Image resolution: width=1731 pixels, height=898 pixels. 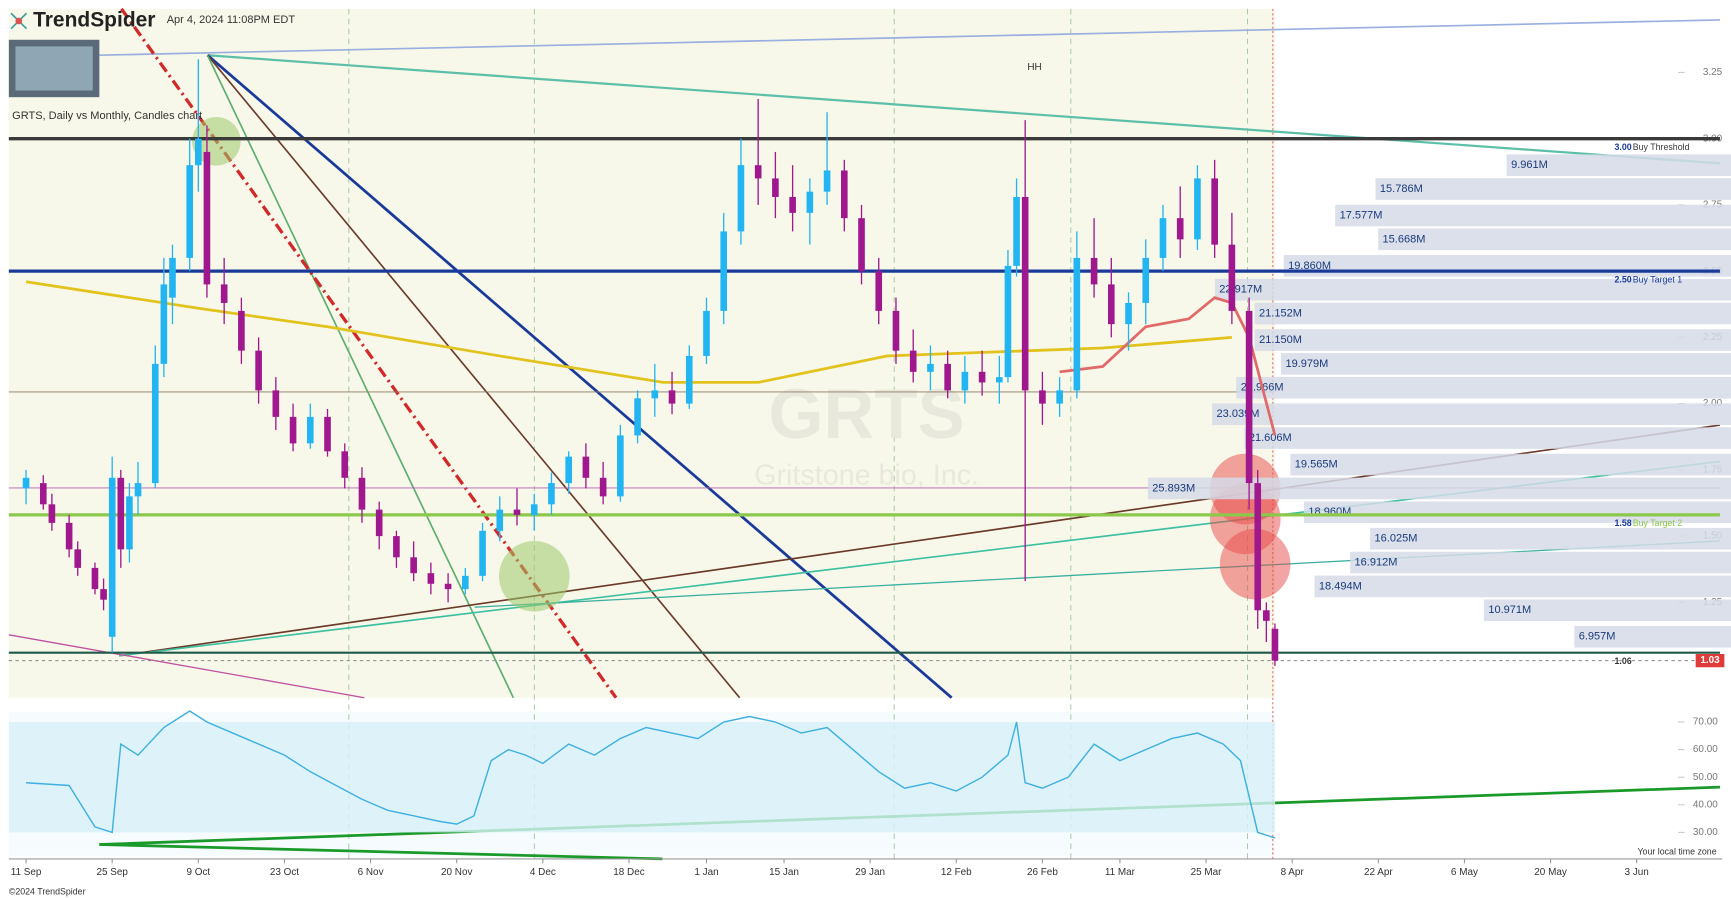 I want to click on volume-profile-label: 6.957M, so click(x=1597, y=637).